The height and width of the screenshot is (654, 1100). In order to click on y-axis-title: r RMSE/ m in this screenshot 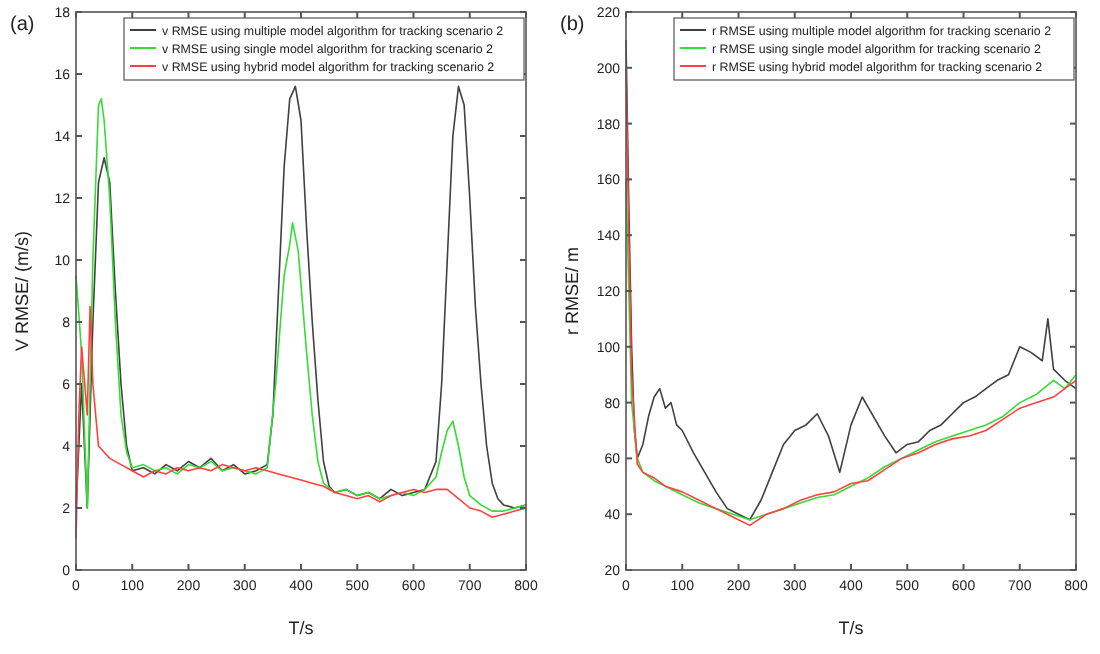, I will do `click(572, 291)`.